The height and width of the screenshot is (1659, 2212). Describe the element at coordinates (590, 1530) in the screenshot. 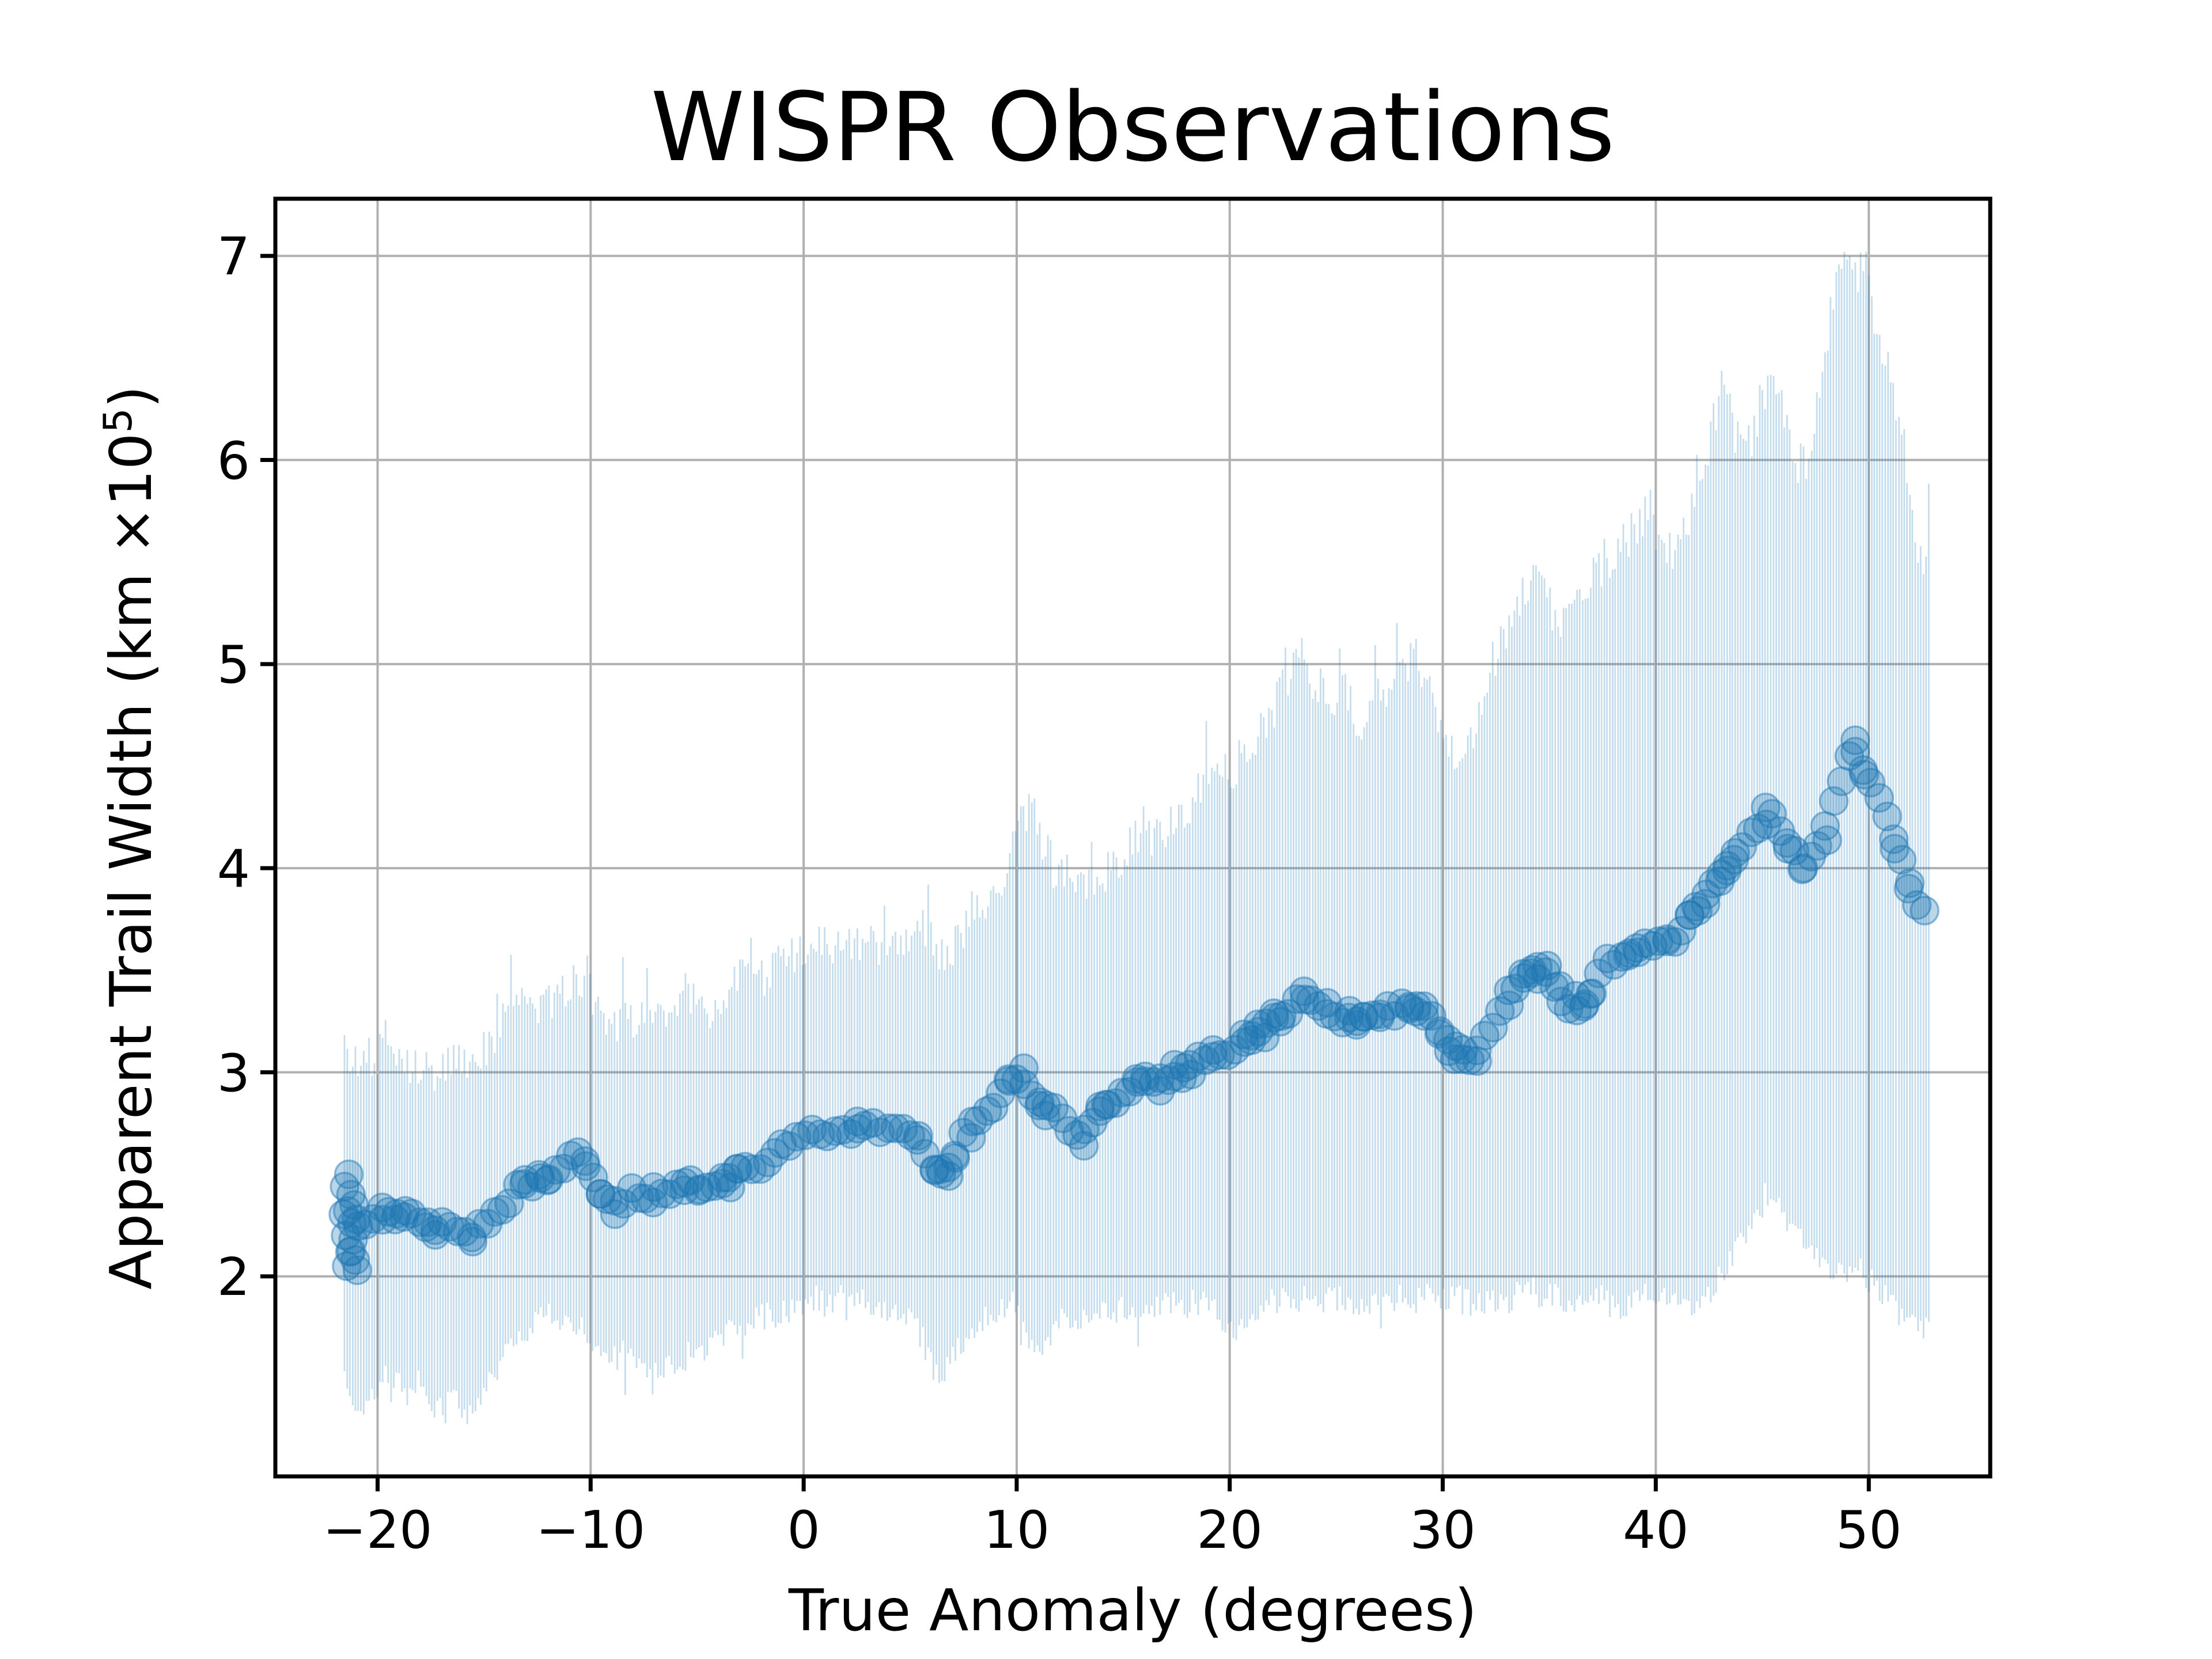

I see `x-tick-label: −10` at that location.